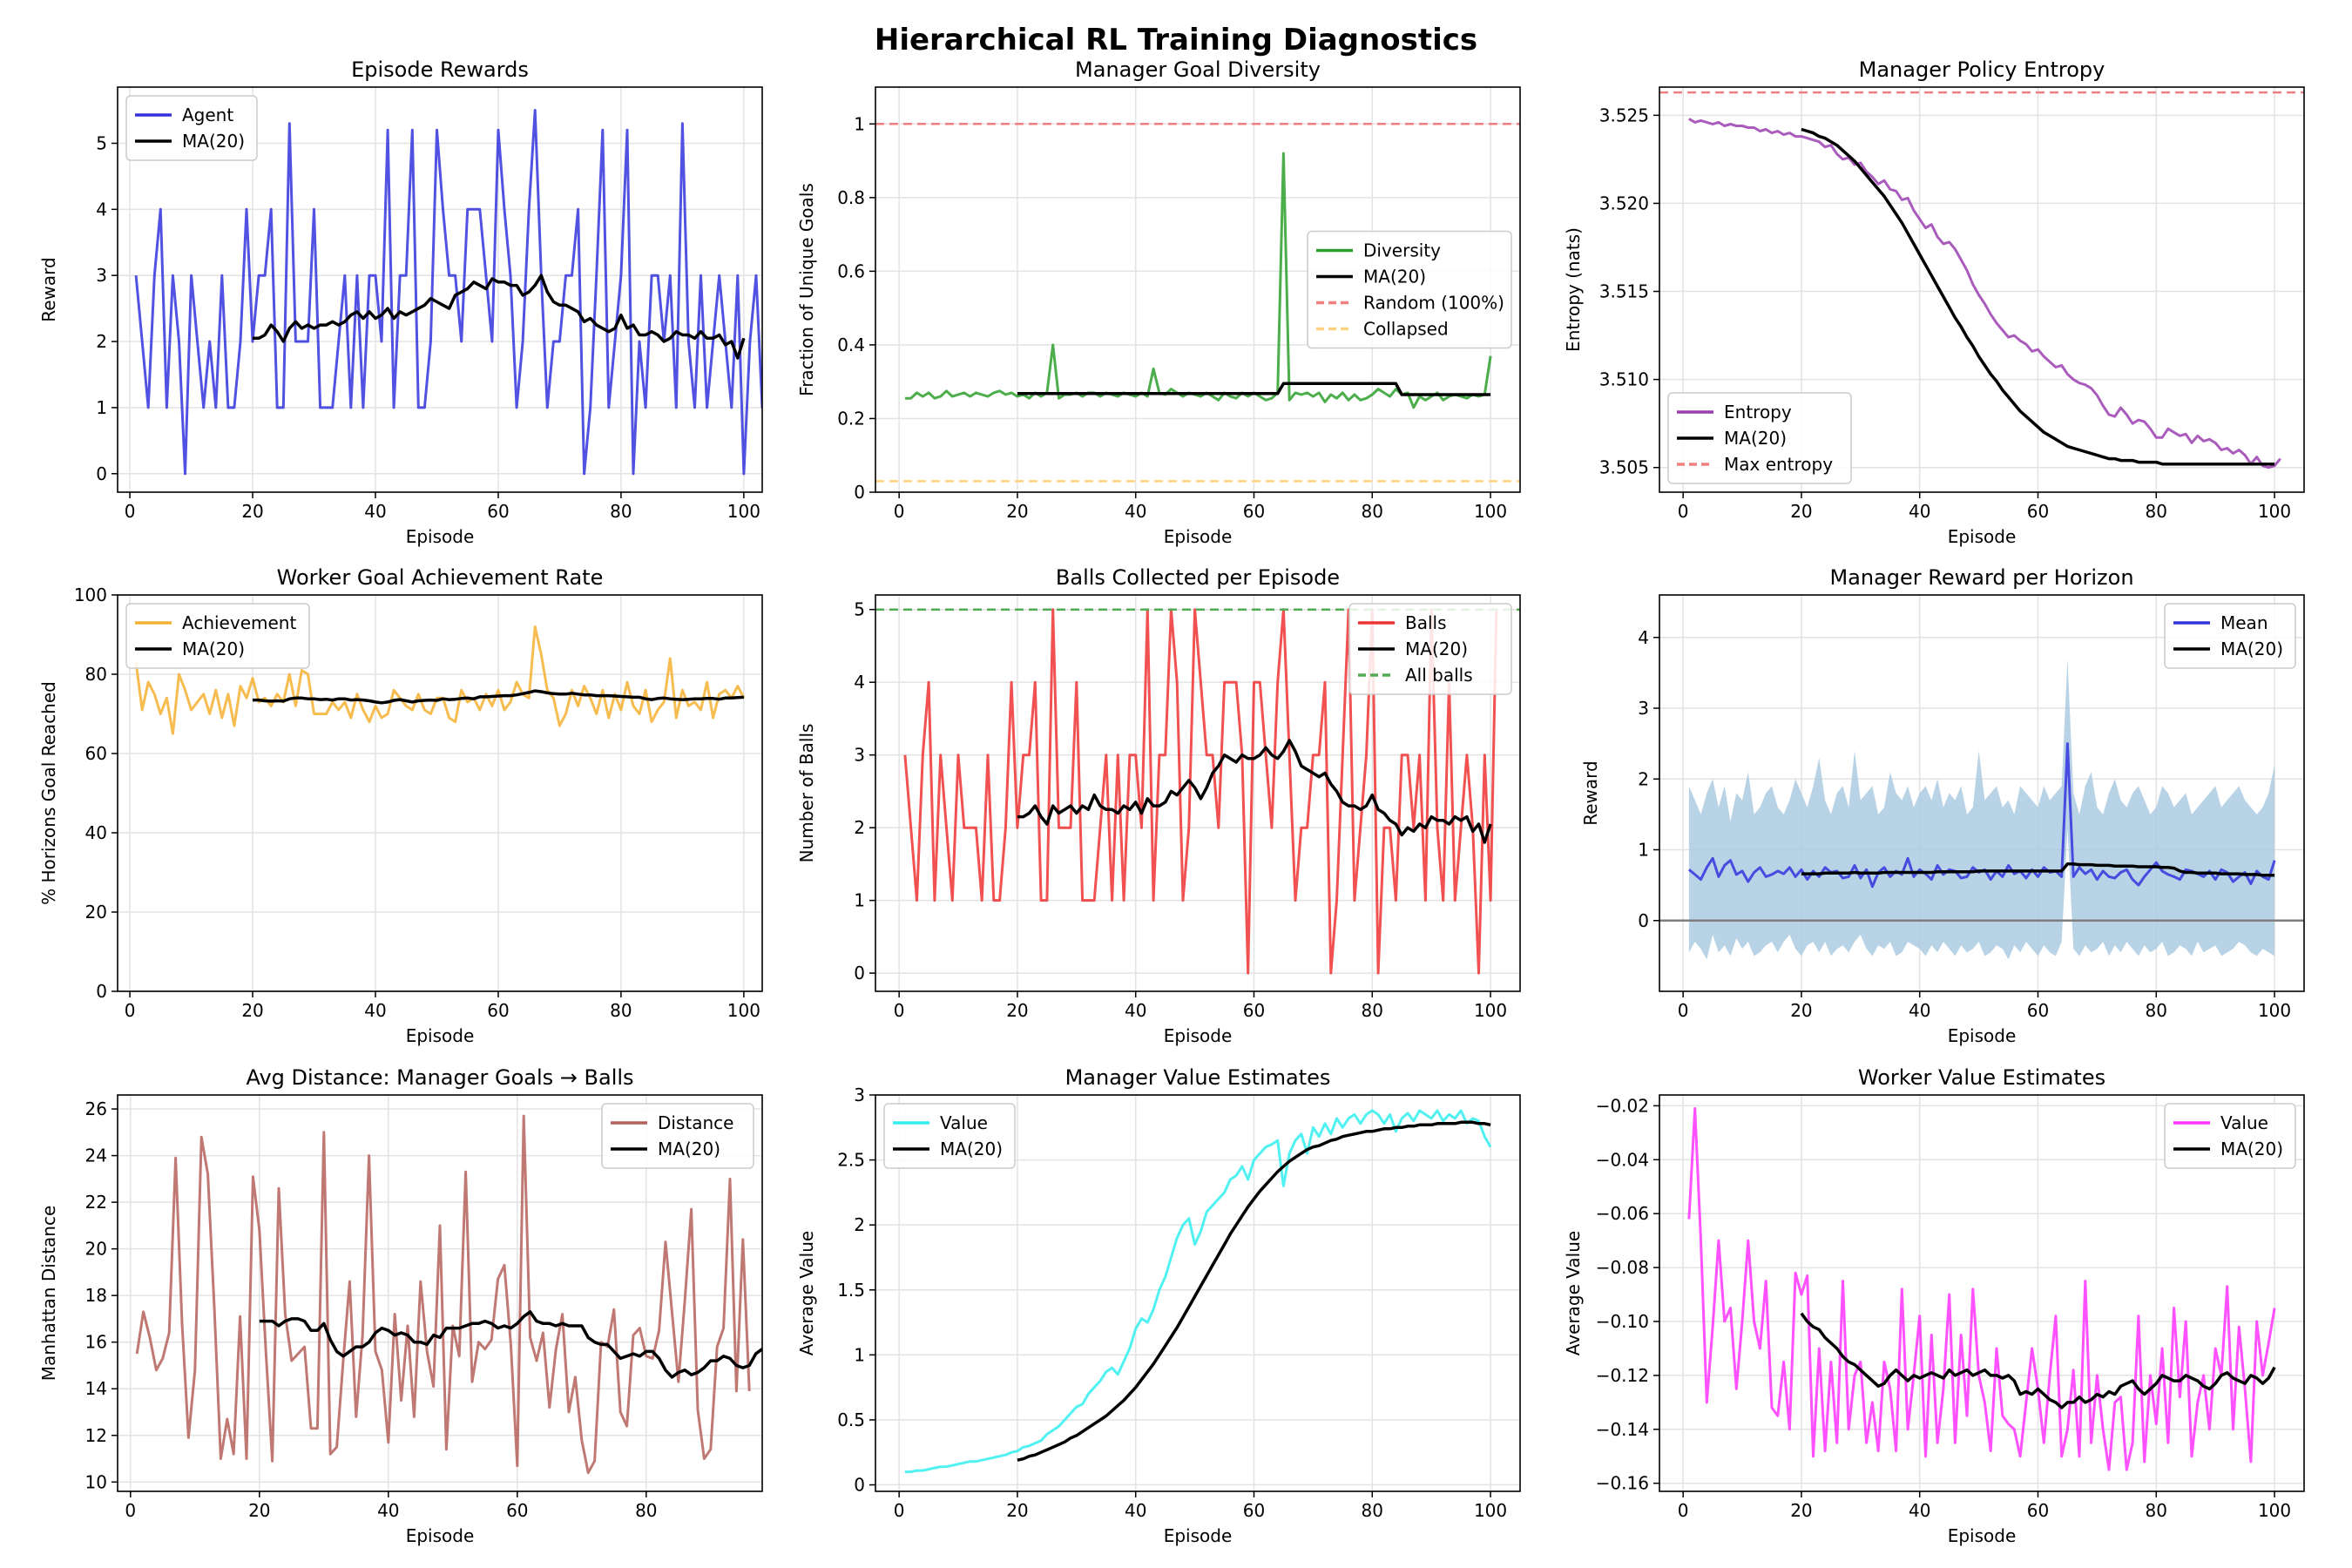 This screenshot has width=2352, height=1568. What do you see at coordinates (851, 1419) in the screenshot?
I see `y-tick-label: 0.5` at bounding box center [851, 1419].